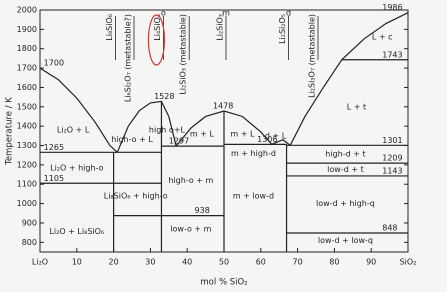 The width and height of the screenshot is (447, 292). What do you see at coordinates (223, 106) in the screenshot?
I see `temperature-label: 1478` at bounding box center [223, 106].